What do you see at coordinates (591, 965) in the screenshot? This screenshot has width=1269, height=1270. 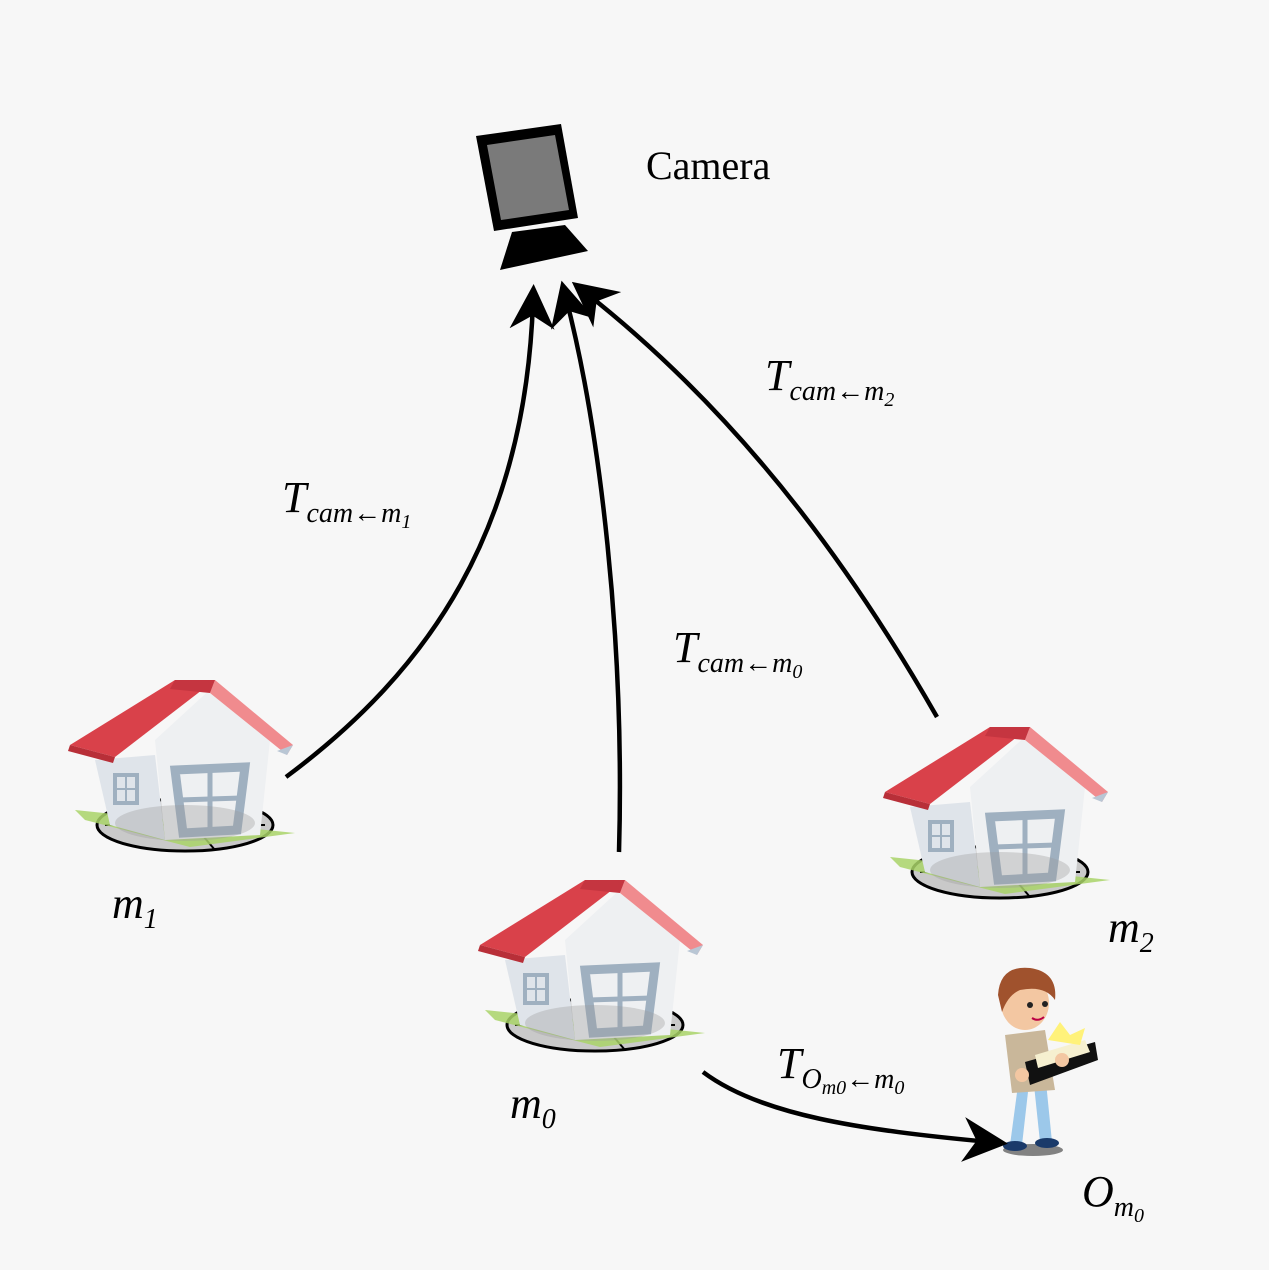 I see `house-marker-m0` at bounding box center [591, 965].